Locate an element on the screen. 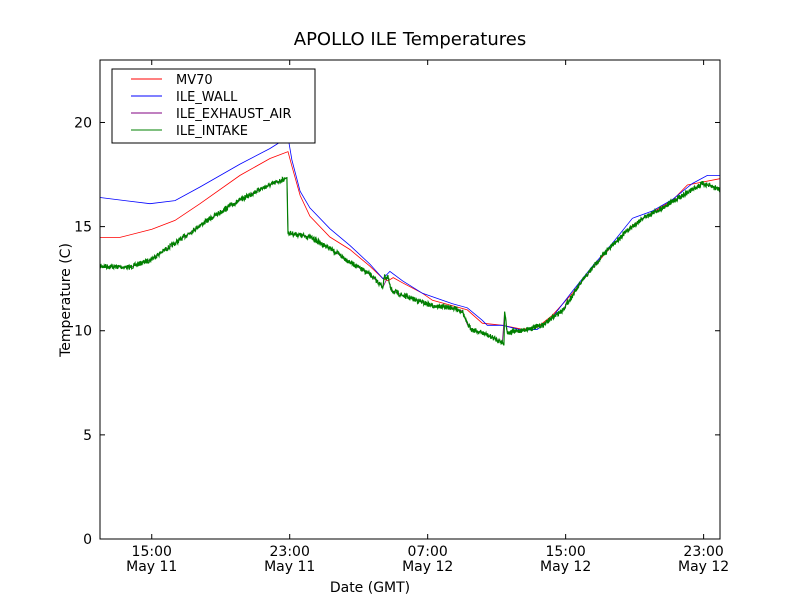 The width and height of the screenshot is (800, 604). y-tick-label: 15 is located at coordinates (83, 228).